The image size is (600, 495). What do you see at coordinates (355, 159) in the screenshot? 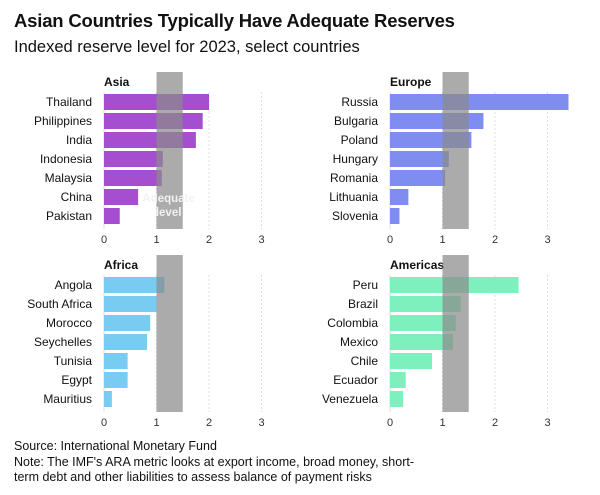
I see `europe-category-label: Hungary` at bounding box center [355, 159].